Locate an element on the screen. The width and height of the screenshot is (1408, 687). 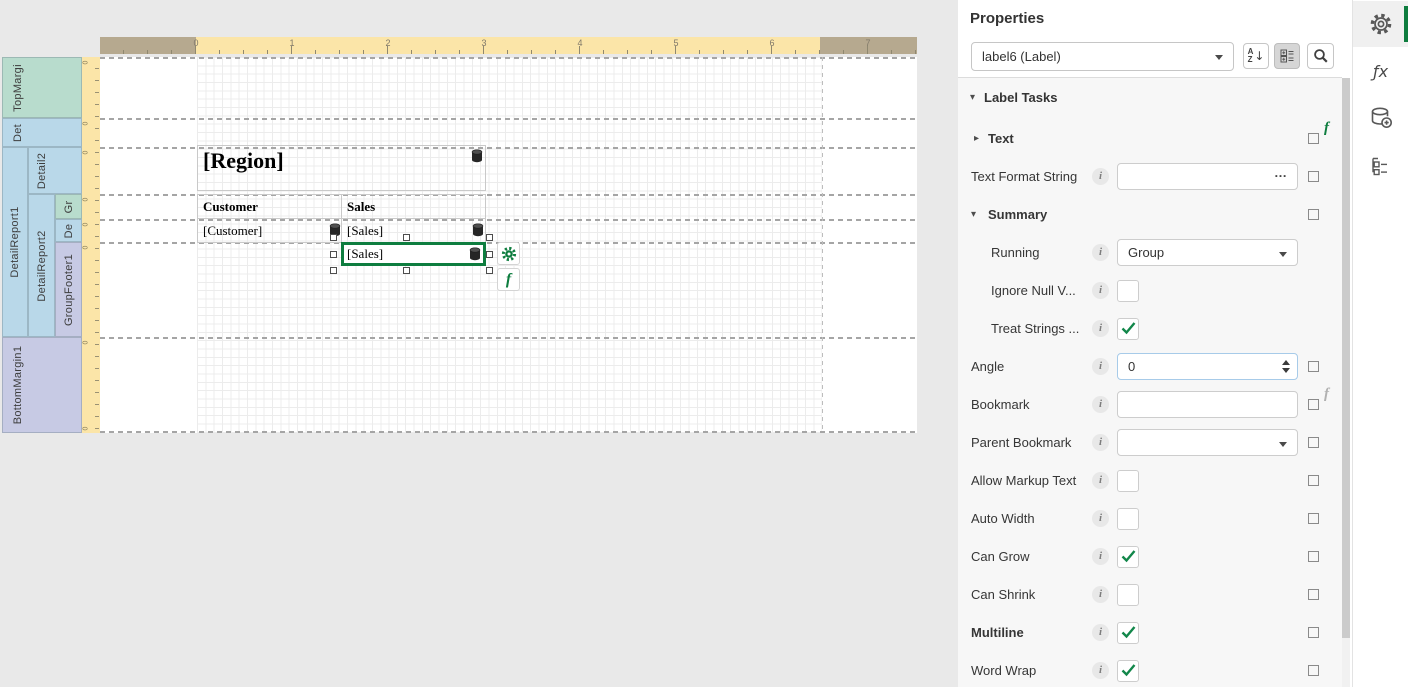
tab-expressions: ƒx is located at coordinates (1380, 71).